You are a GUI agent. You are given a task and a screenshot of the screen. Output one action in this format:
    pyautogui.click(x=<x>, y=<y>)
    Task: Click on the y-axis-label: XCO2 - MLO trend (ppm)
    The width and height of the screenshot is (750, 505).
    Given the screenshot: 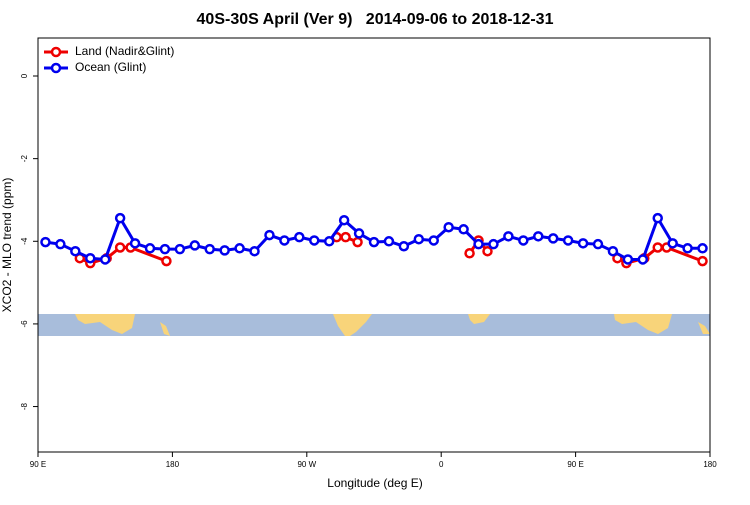 What is the action you would take?
    pyautogui.click(x=7, y=245)
    